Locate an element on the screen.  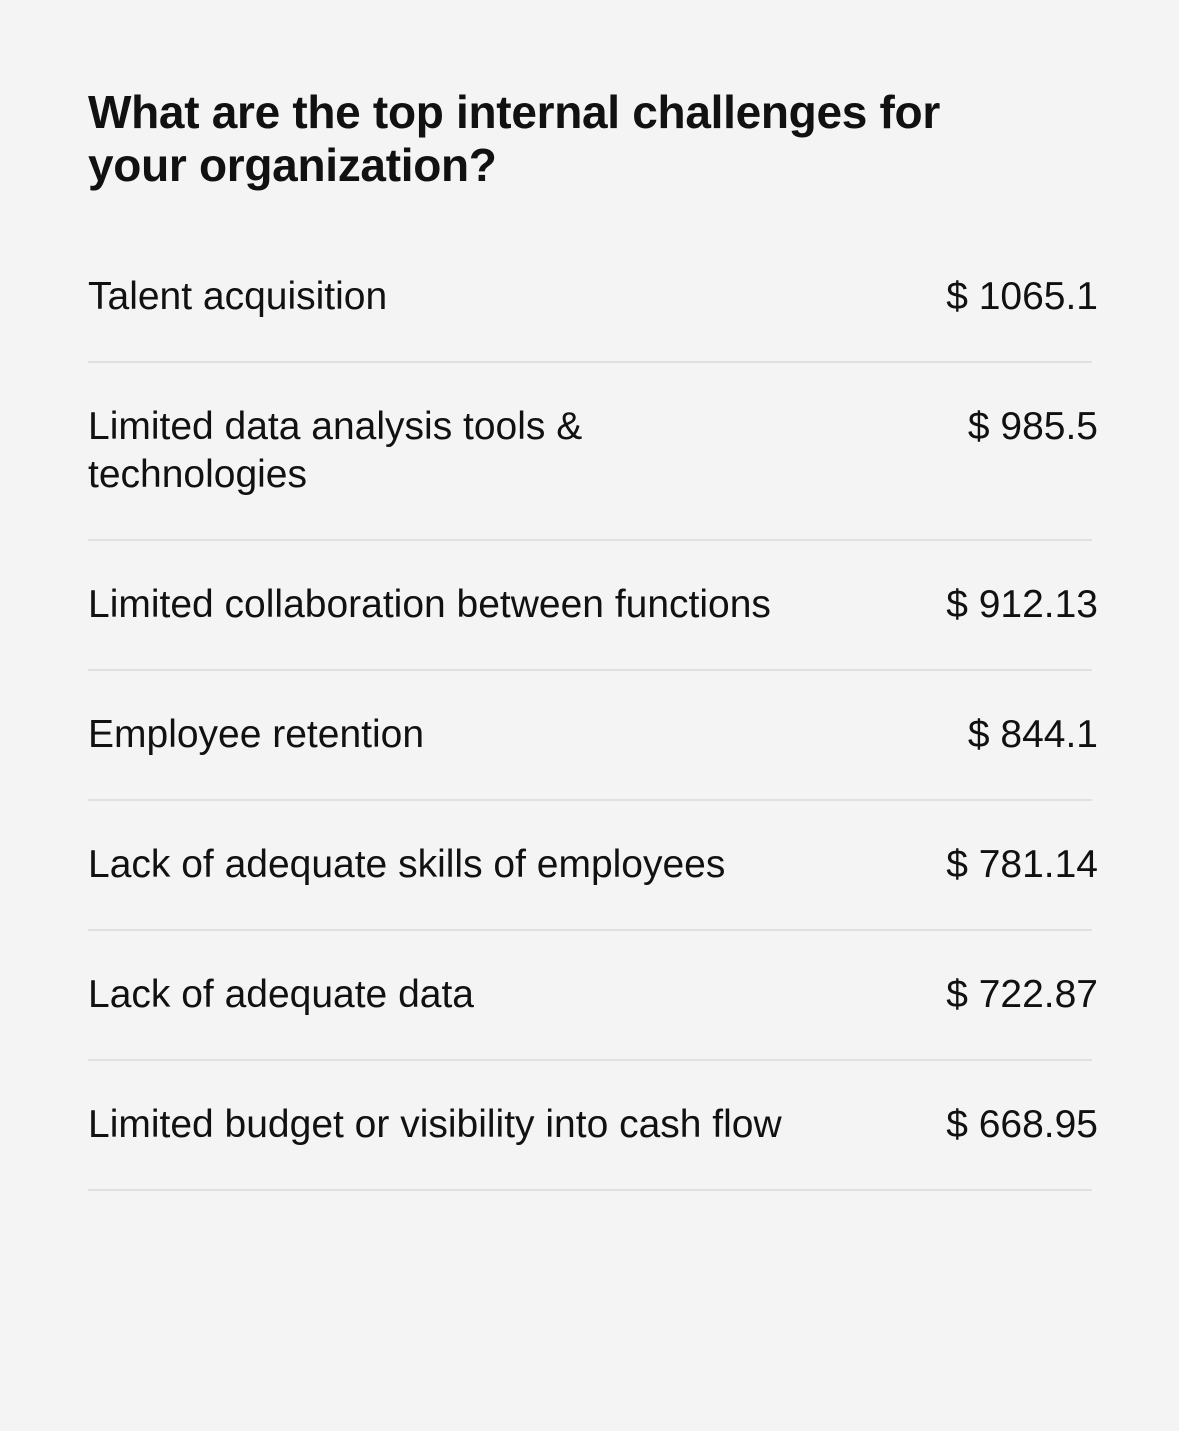
table-row: Talent acquisition $ 1065.1 is located at coordinates (593, 298).